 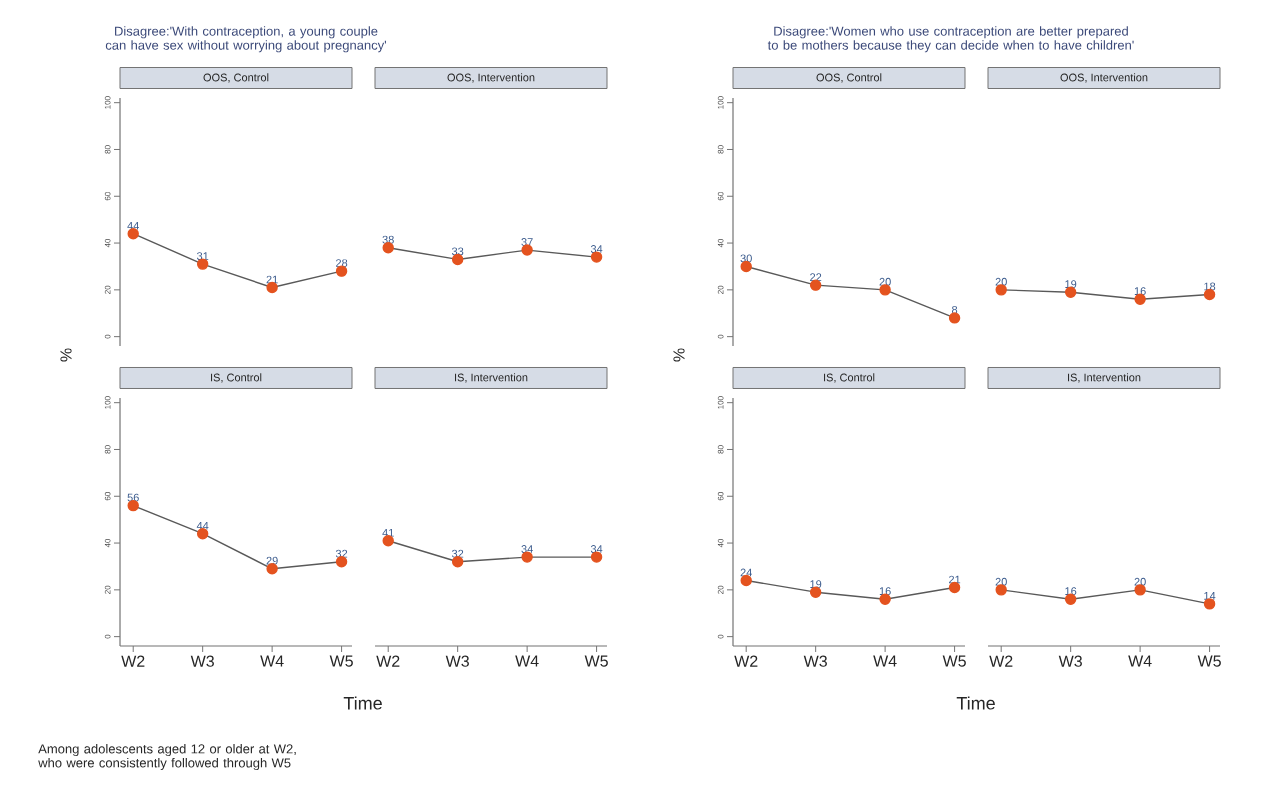 I want to click on data-label: 14, so click(x=1210, y=596).